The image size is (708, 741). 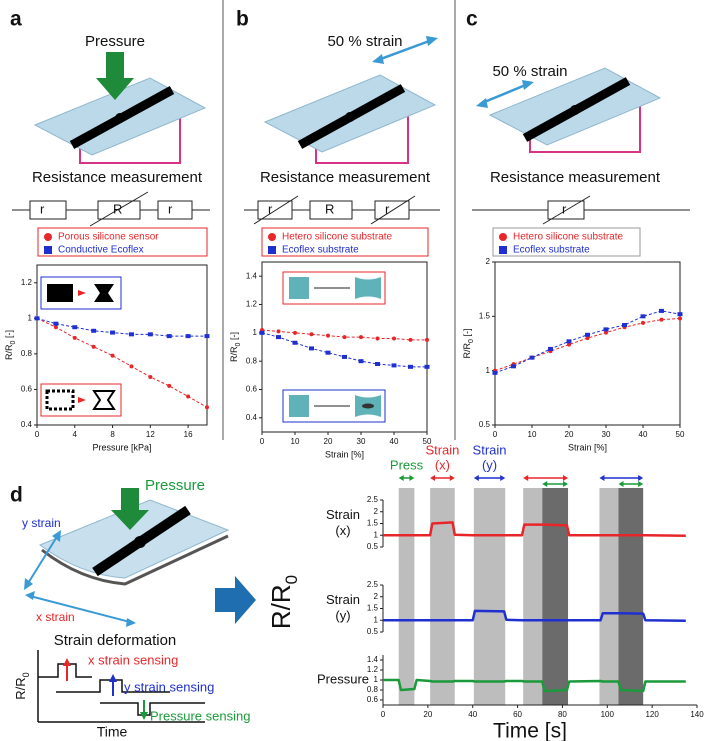 I want to click on flow-arrow, so click(x=235, y=600).